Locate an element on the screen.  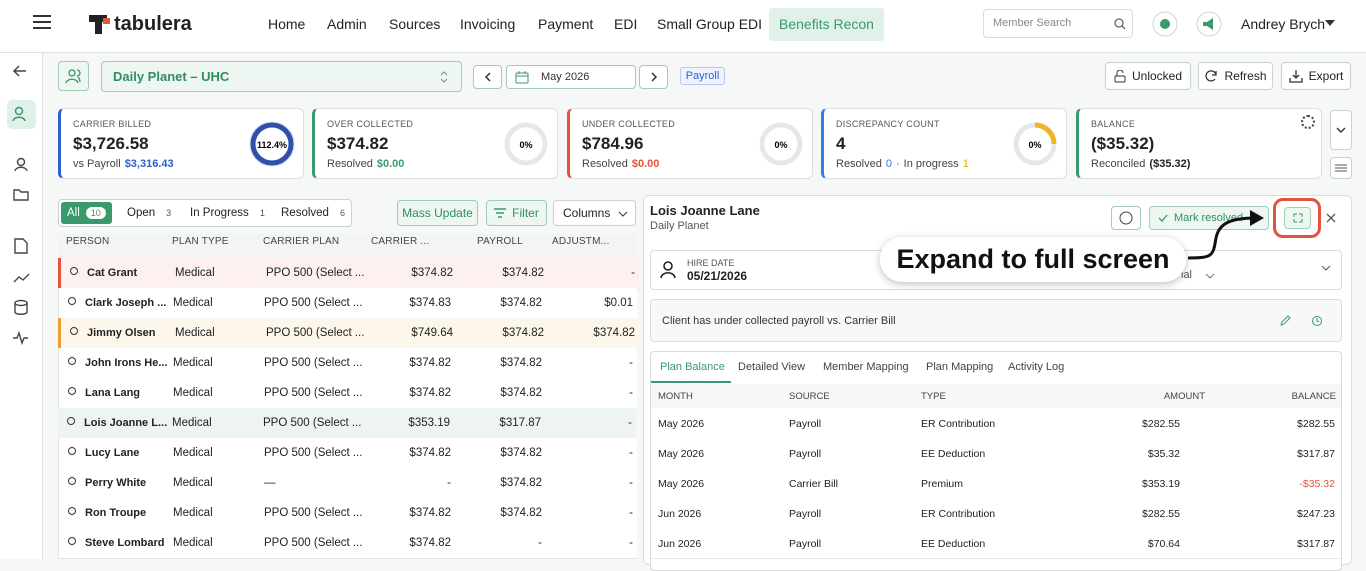
donut-label: 0% is located at coordinates (1034, 145).